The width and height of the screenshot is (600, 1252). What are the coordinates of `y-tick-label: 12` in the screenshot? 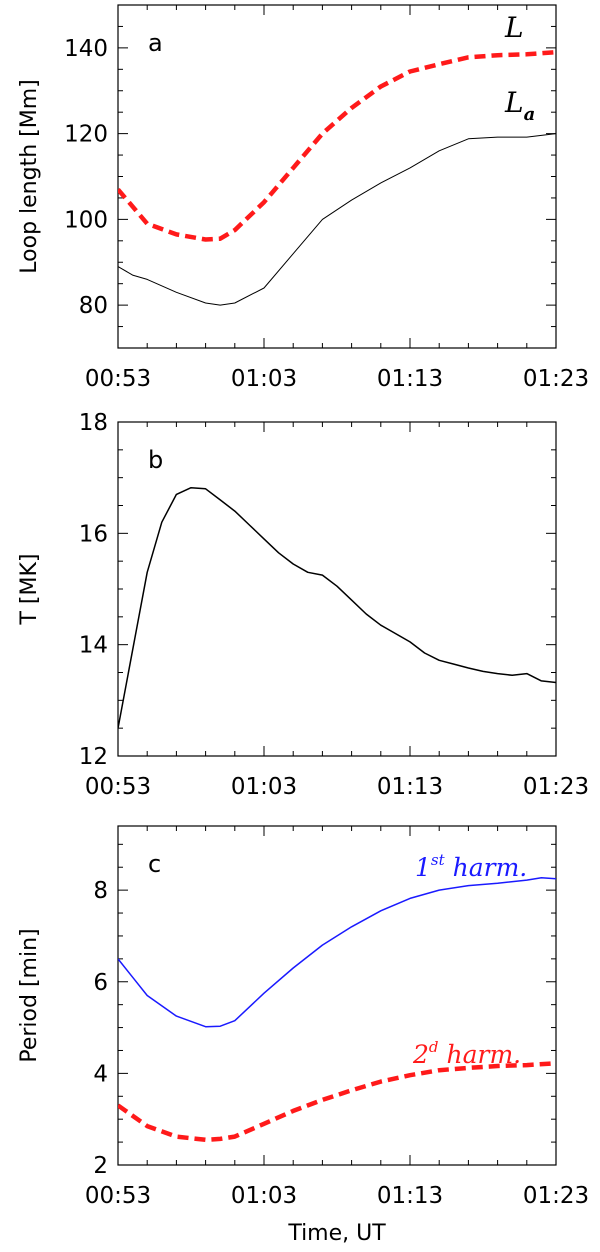 It's located at (93, 757).